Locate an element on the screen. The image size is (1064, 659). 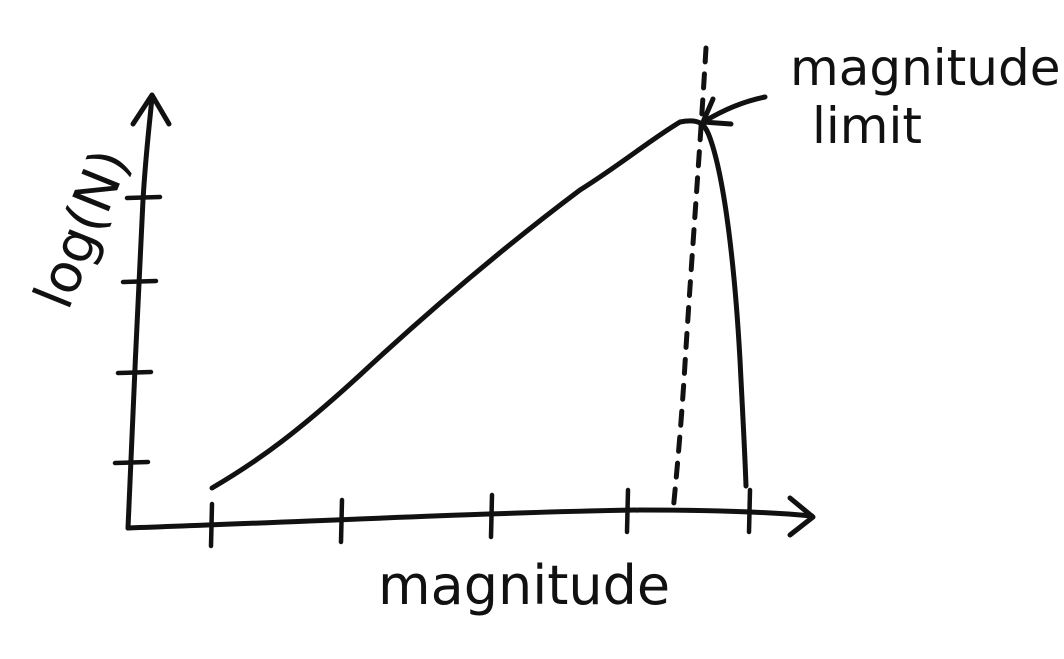
y-axis is located at coordinates (140, 312).